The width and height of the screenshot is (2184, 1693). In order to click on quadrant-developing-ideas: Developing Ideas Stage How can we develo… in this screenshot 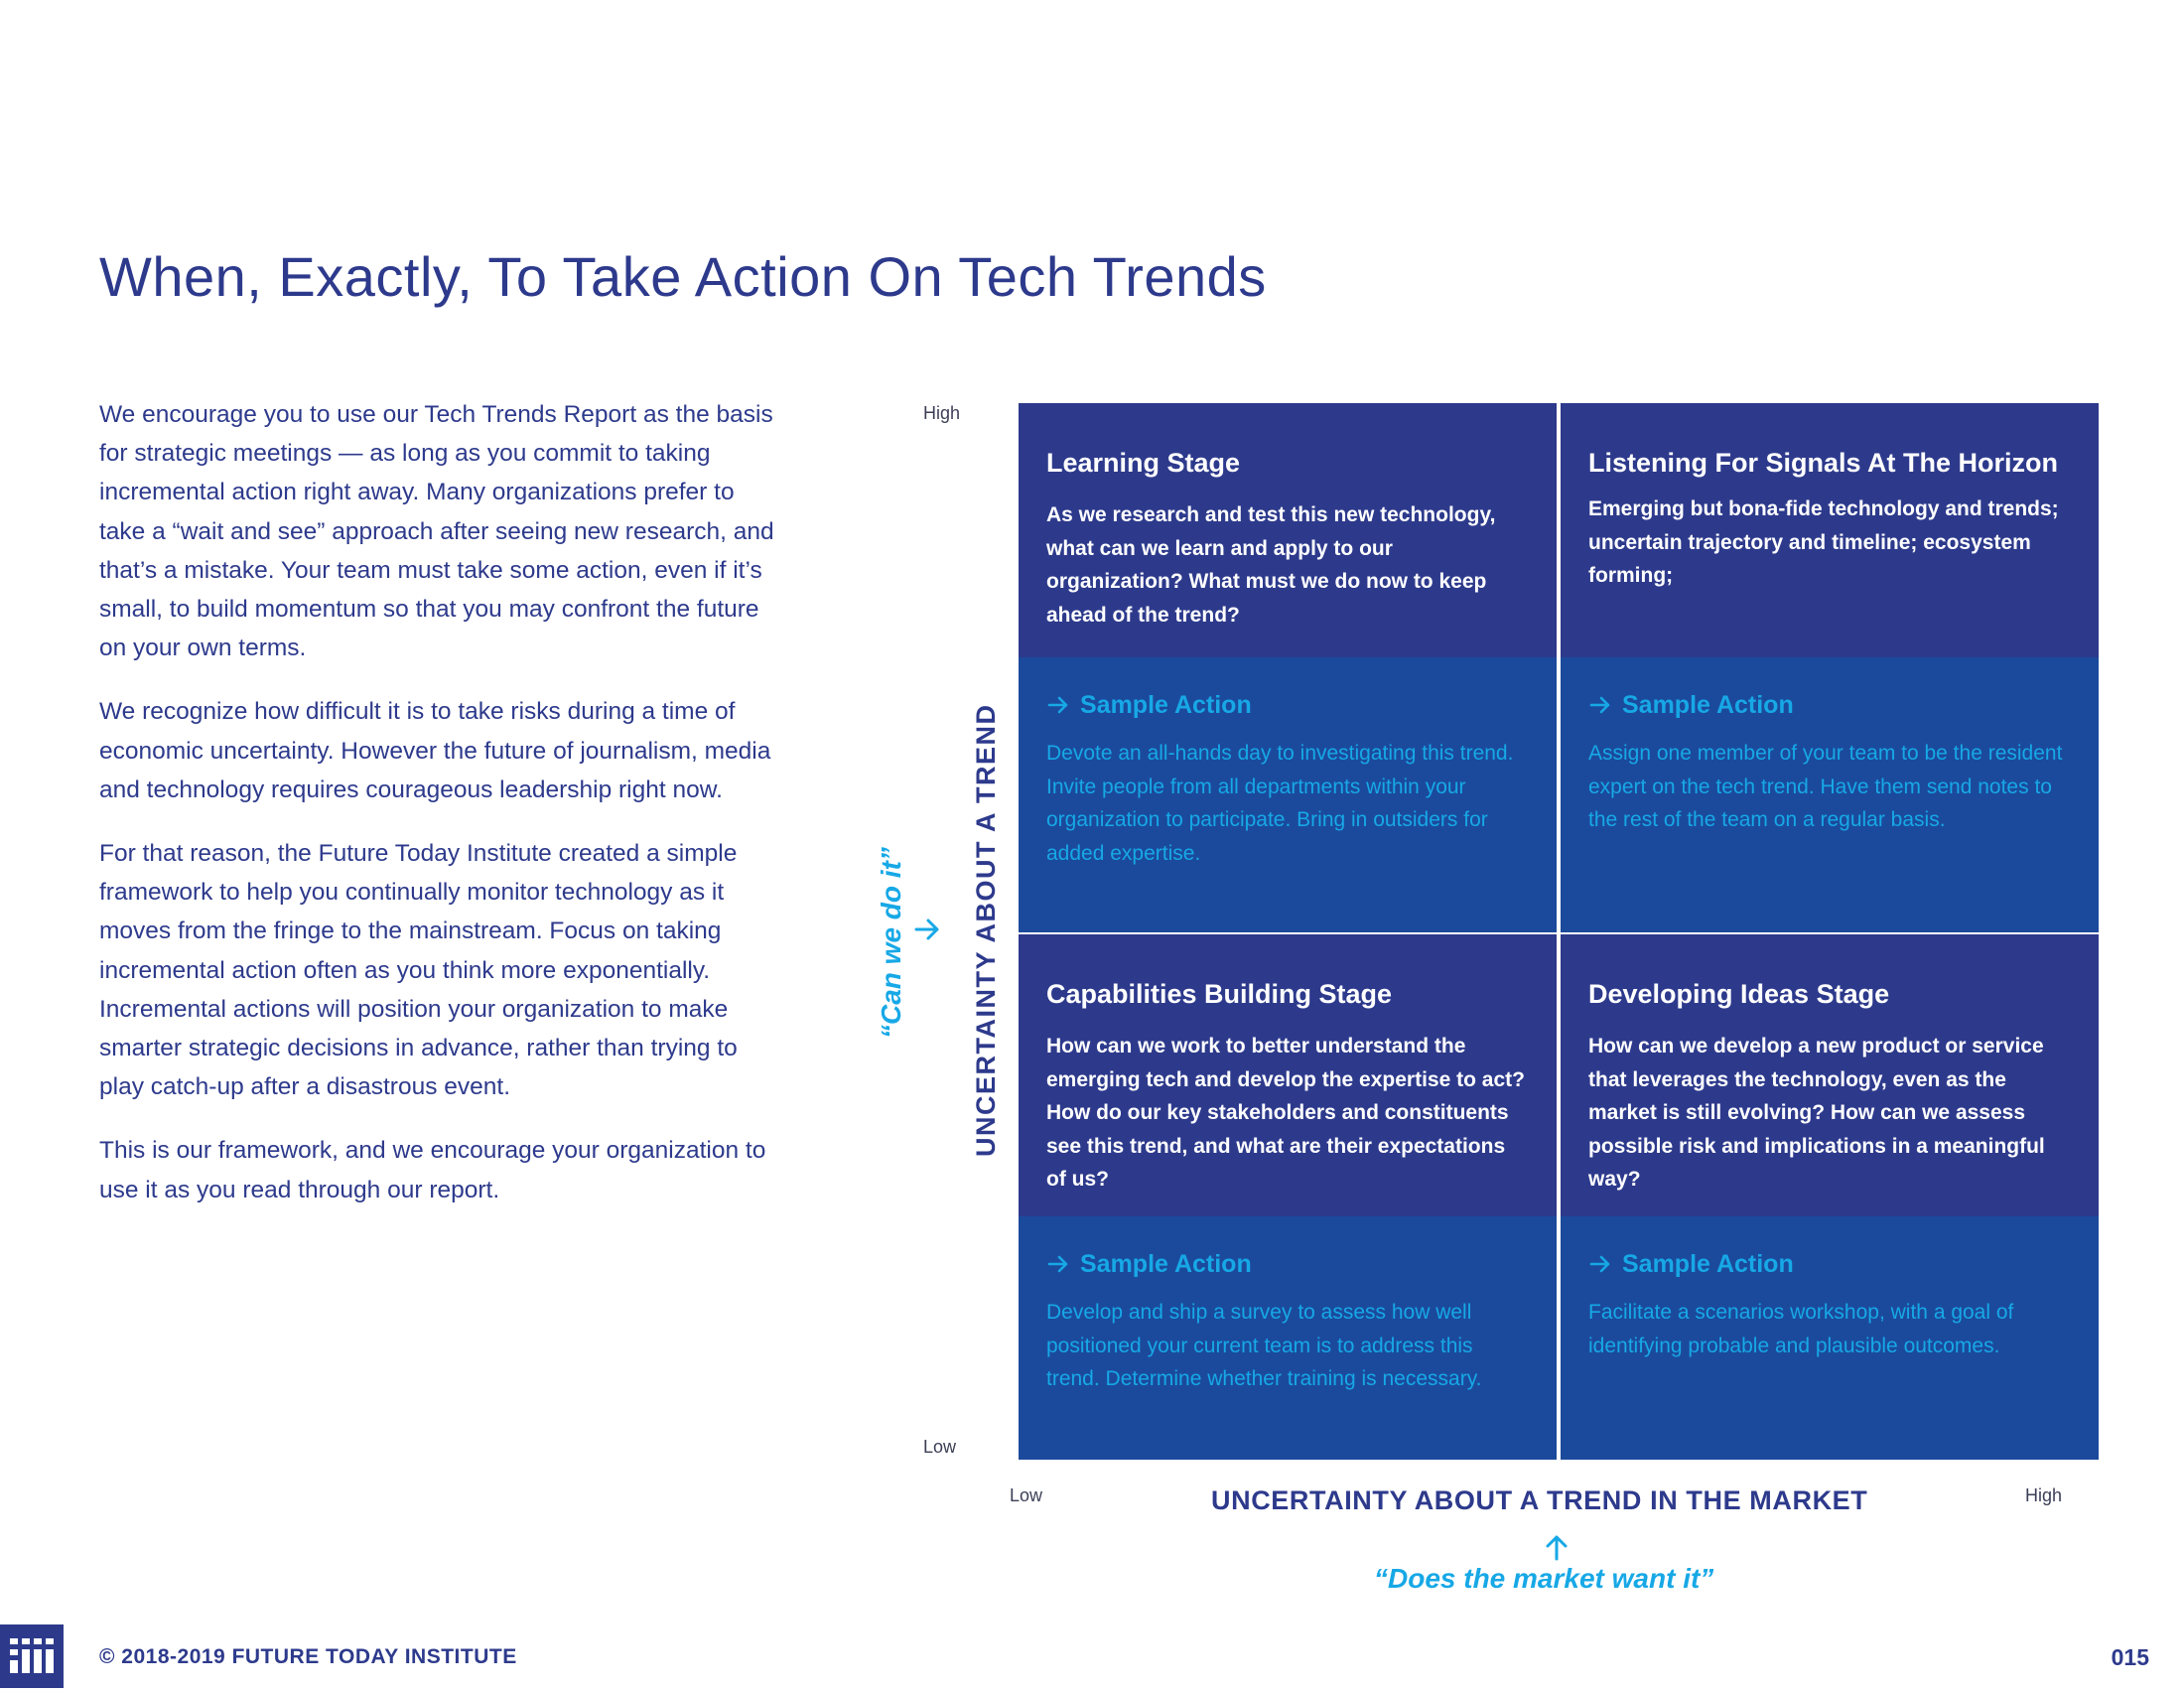, I will do `click(1830, 1075)`.